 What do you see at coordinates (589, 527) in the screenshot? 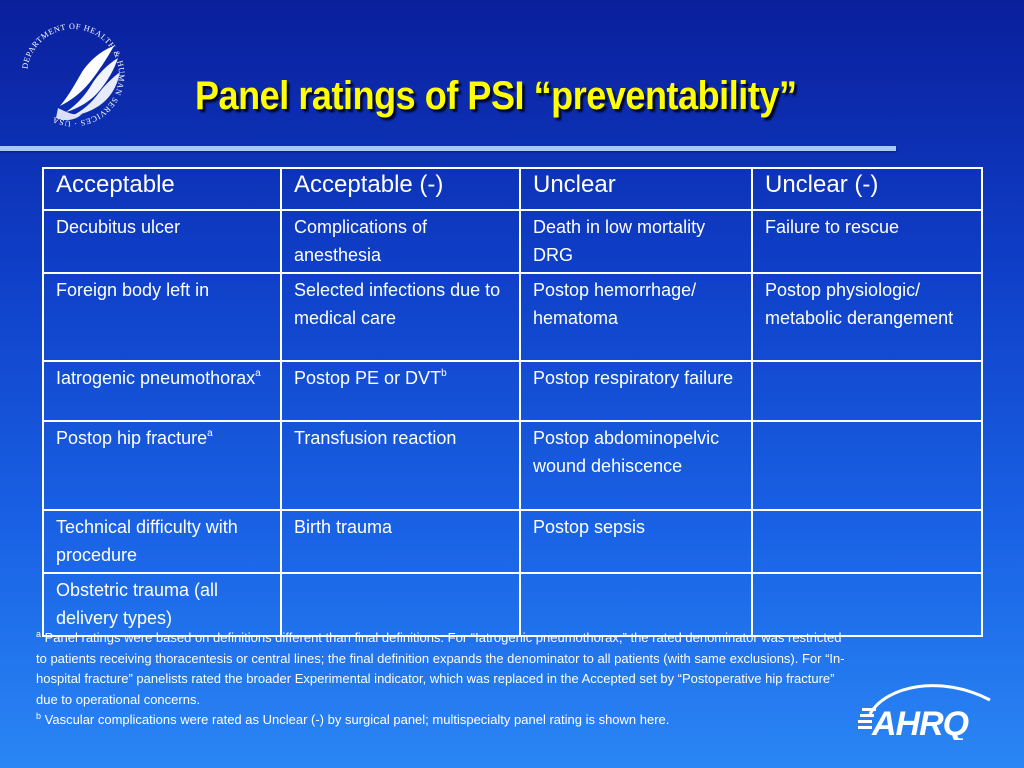
I see `cell-text: Postop sepsis` at bounding box center [589, 527].